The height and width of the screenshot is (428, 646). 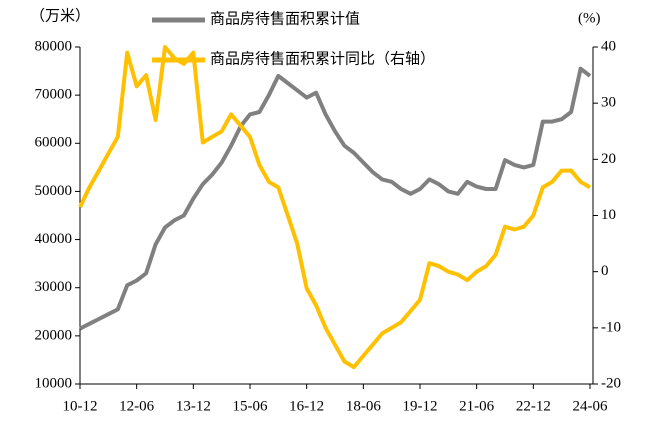 What do you see at coordinates (476, 406) in the screenshot?
I see `x-tick-label: 21-06` at bounding box center [476, 406].